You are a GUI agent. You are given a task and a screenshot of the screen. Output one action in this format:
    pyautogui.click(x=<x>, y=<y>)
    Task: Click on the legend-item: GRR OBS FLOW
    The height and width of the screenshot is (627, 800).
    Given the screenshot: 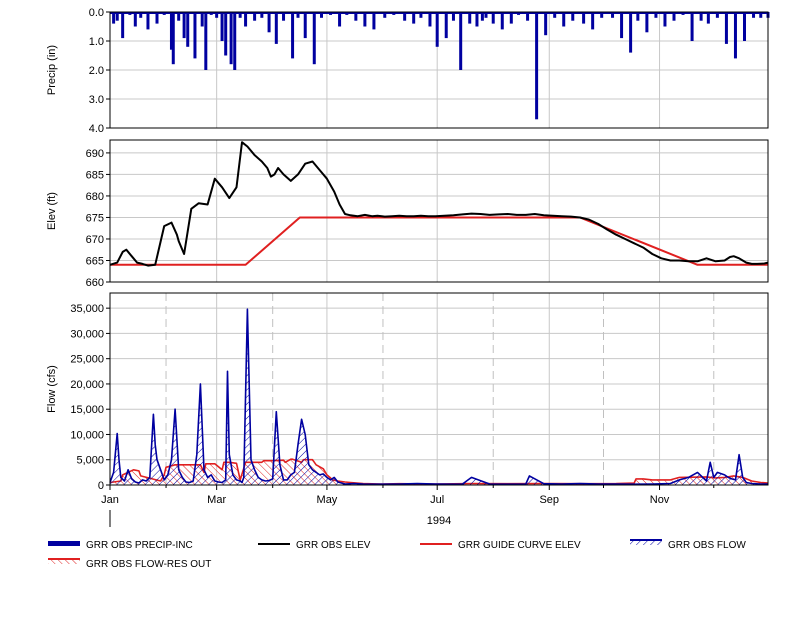 What is the action you would take?
    pyautogui.click(x=688, y=545)
    